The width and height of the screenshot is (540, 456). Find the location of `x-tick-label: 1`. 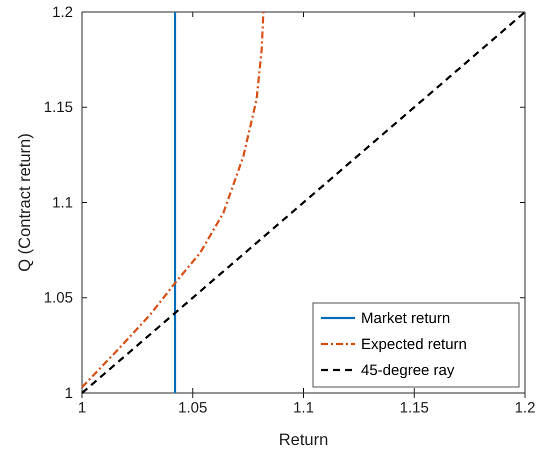

x-tick-label: 1 is located at coordinates (82, 408).